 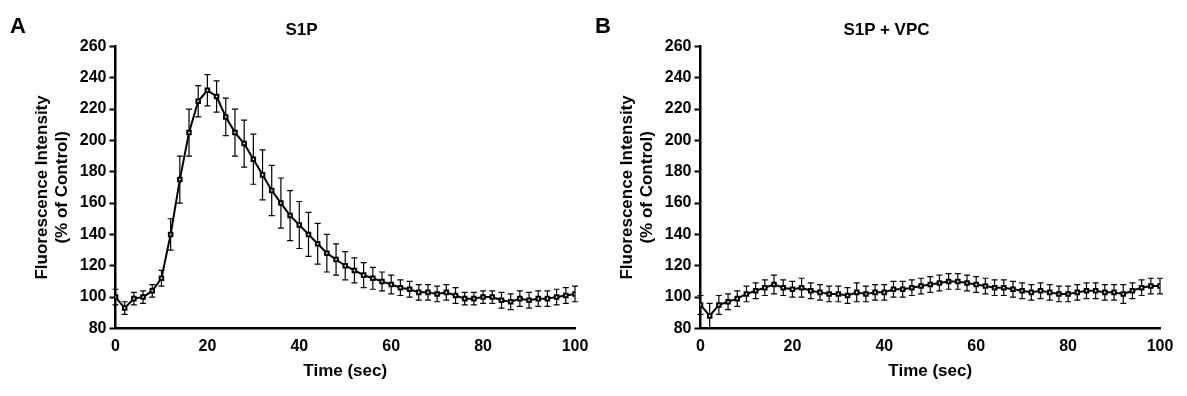 I want to click on text: A, so click(x=18, y=26).